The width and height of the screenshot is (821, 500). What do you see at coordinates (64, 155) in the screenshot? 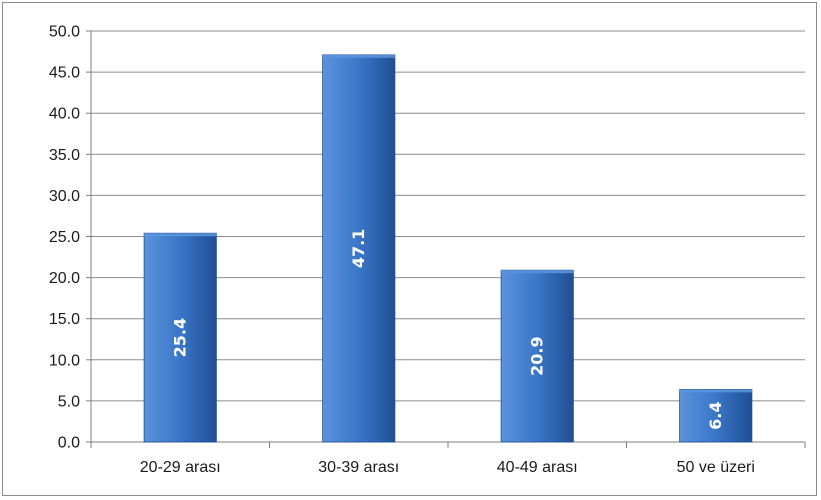
I see `y-tick-label: 35.0` at bounding box center [64, 155].